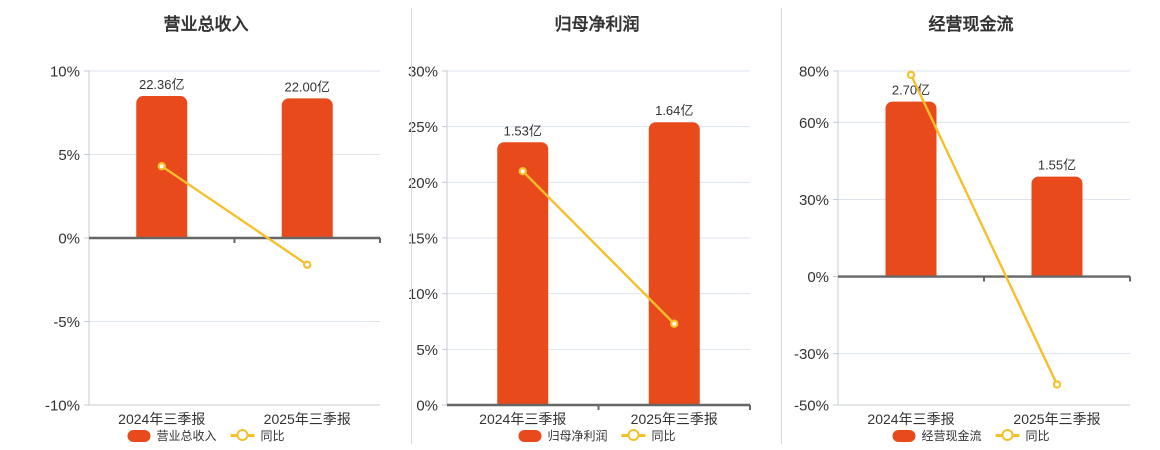 Image resolution: width=1160 pixels, height=450 pixels. I want to click on bar-value-label: 22.00亿, so click(307, 86).